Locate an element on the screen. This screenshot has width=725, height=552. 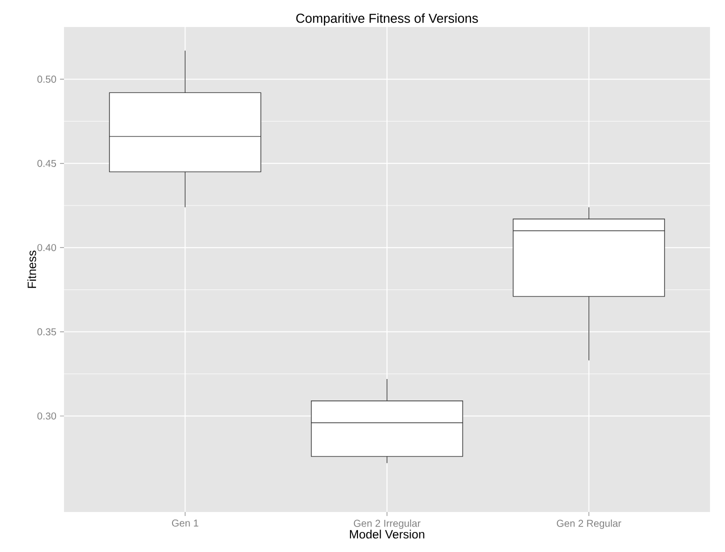
y-tick-label: 0.45 is located at coordinates (46, 163).